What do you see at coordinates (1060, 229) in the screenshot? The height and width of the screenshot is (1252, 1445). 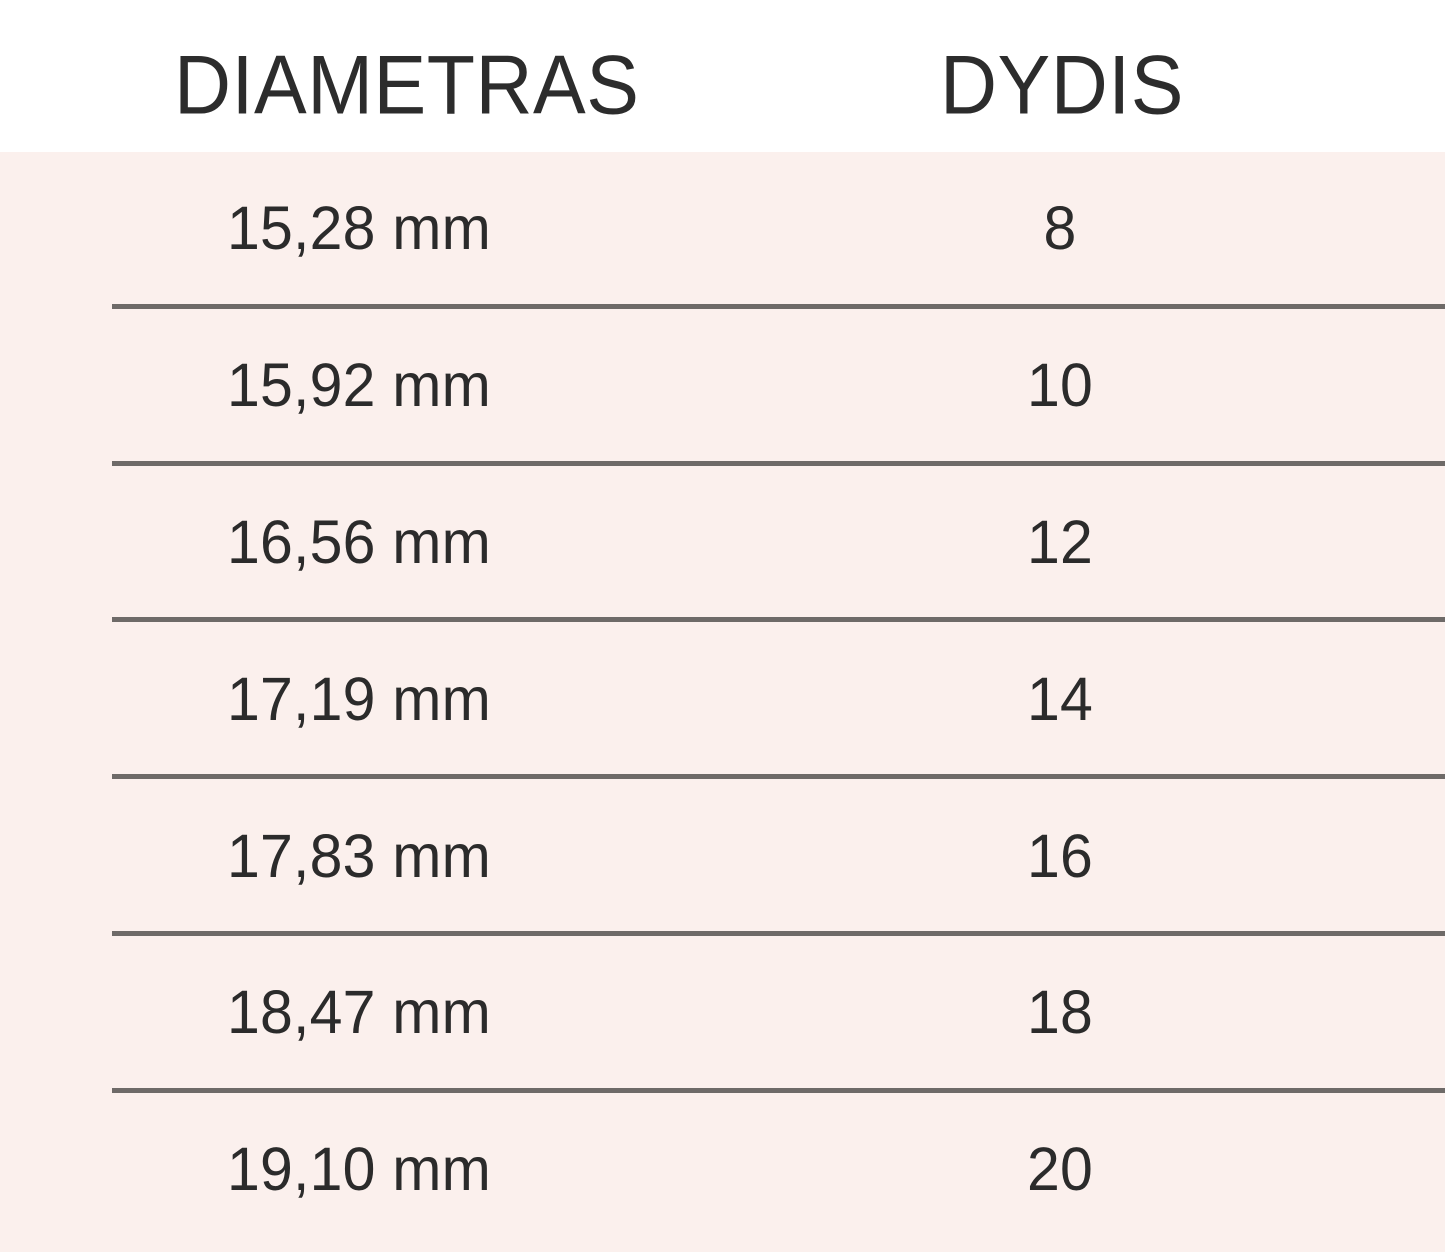 I see `cell-size: 8` at bounding box center [1060, 229].